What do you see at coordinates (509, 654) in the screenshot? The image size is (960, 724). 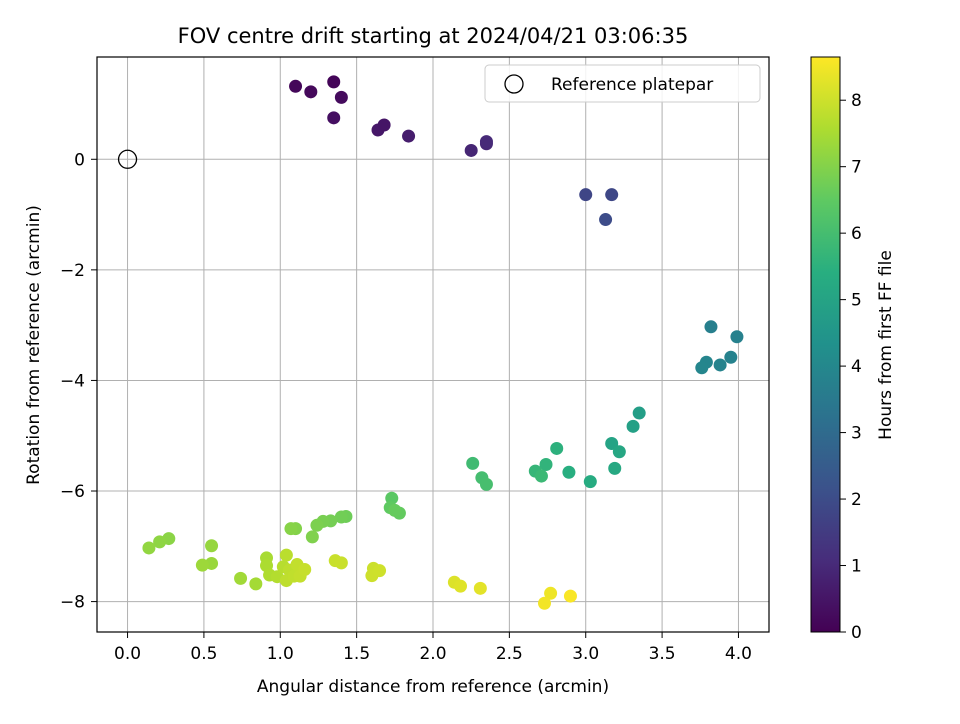 I see `x-tick-label: 2.5` at bounding box center [509, 654].